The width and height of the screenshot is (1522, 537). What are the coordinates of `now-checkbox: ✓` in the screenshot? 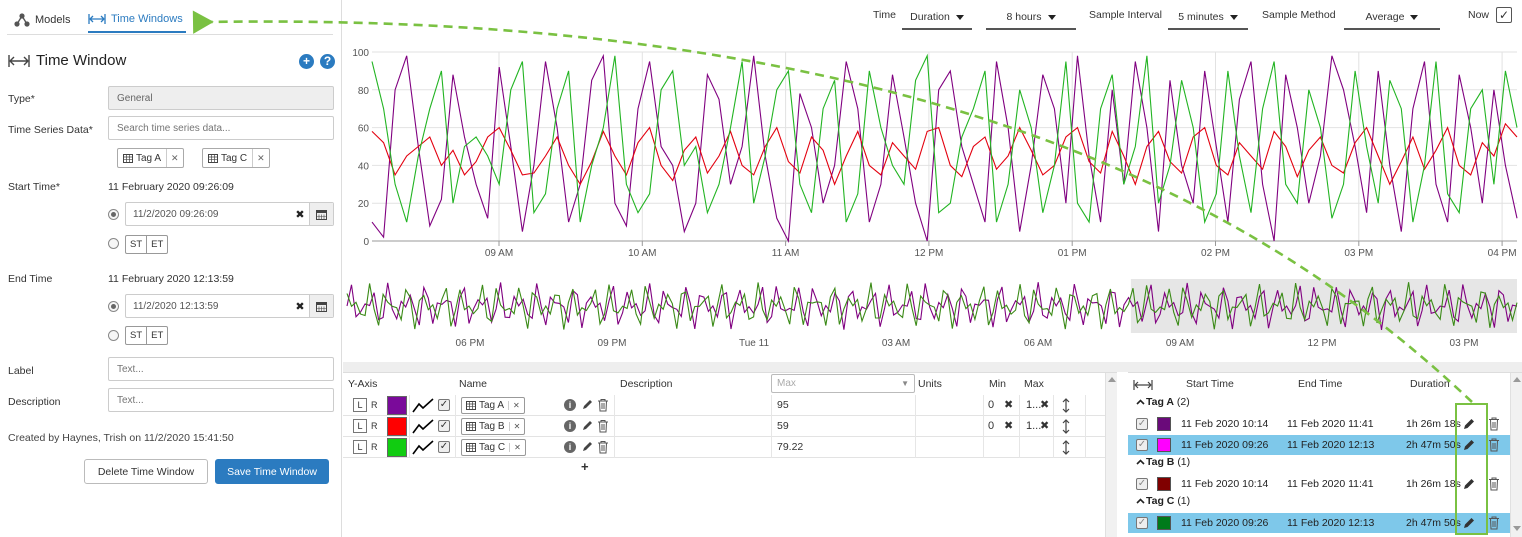 It's located at (1504, 15).